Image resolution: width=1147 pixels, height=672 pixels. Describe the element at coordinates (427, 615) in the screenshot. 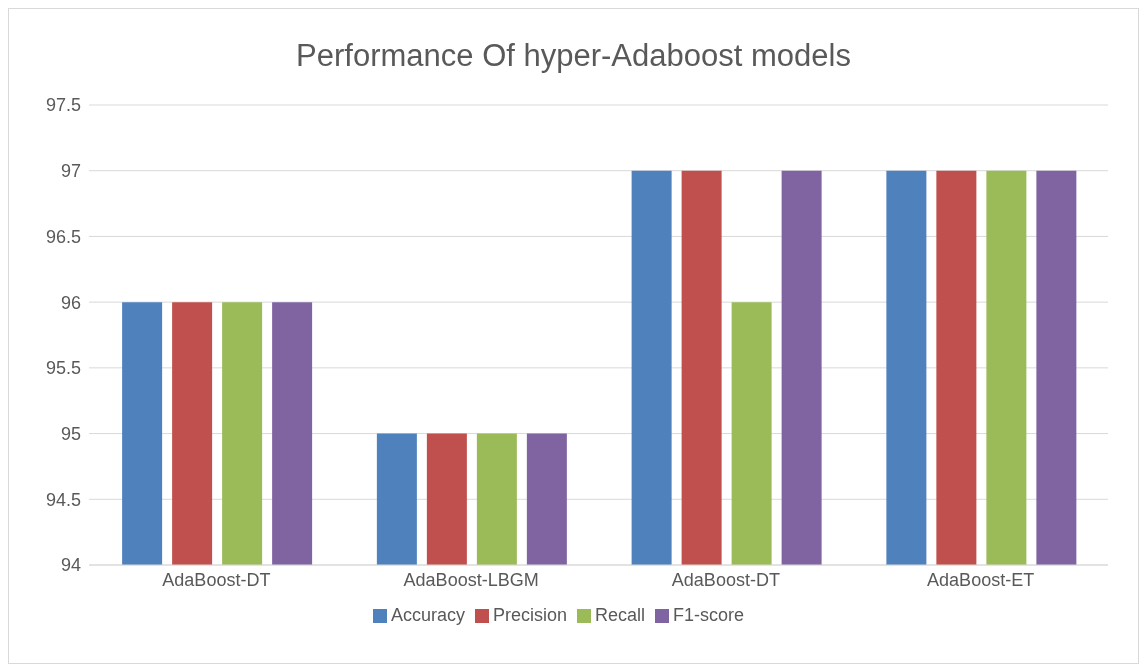

I see `legend-label: Accuracy` at that location.